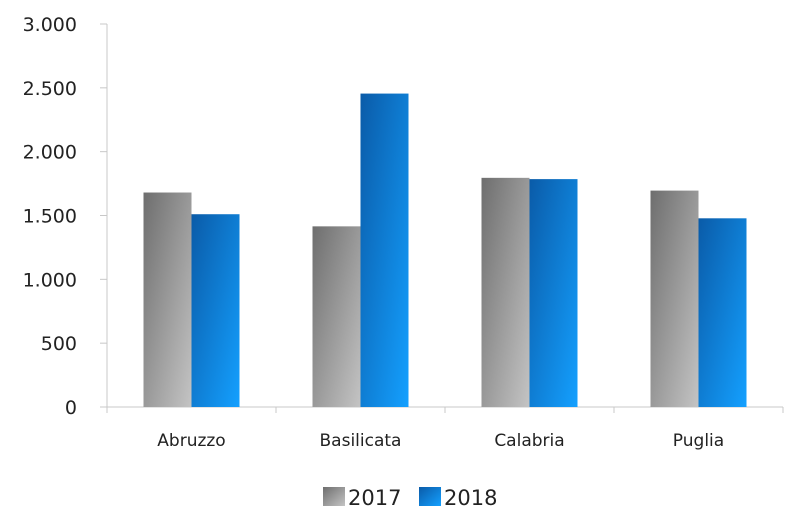  I want to click on x-category-label: Calabria, so click(529, 441).